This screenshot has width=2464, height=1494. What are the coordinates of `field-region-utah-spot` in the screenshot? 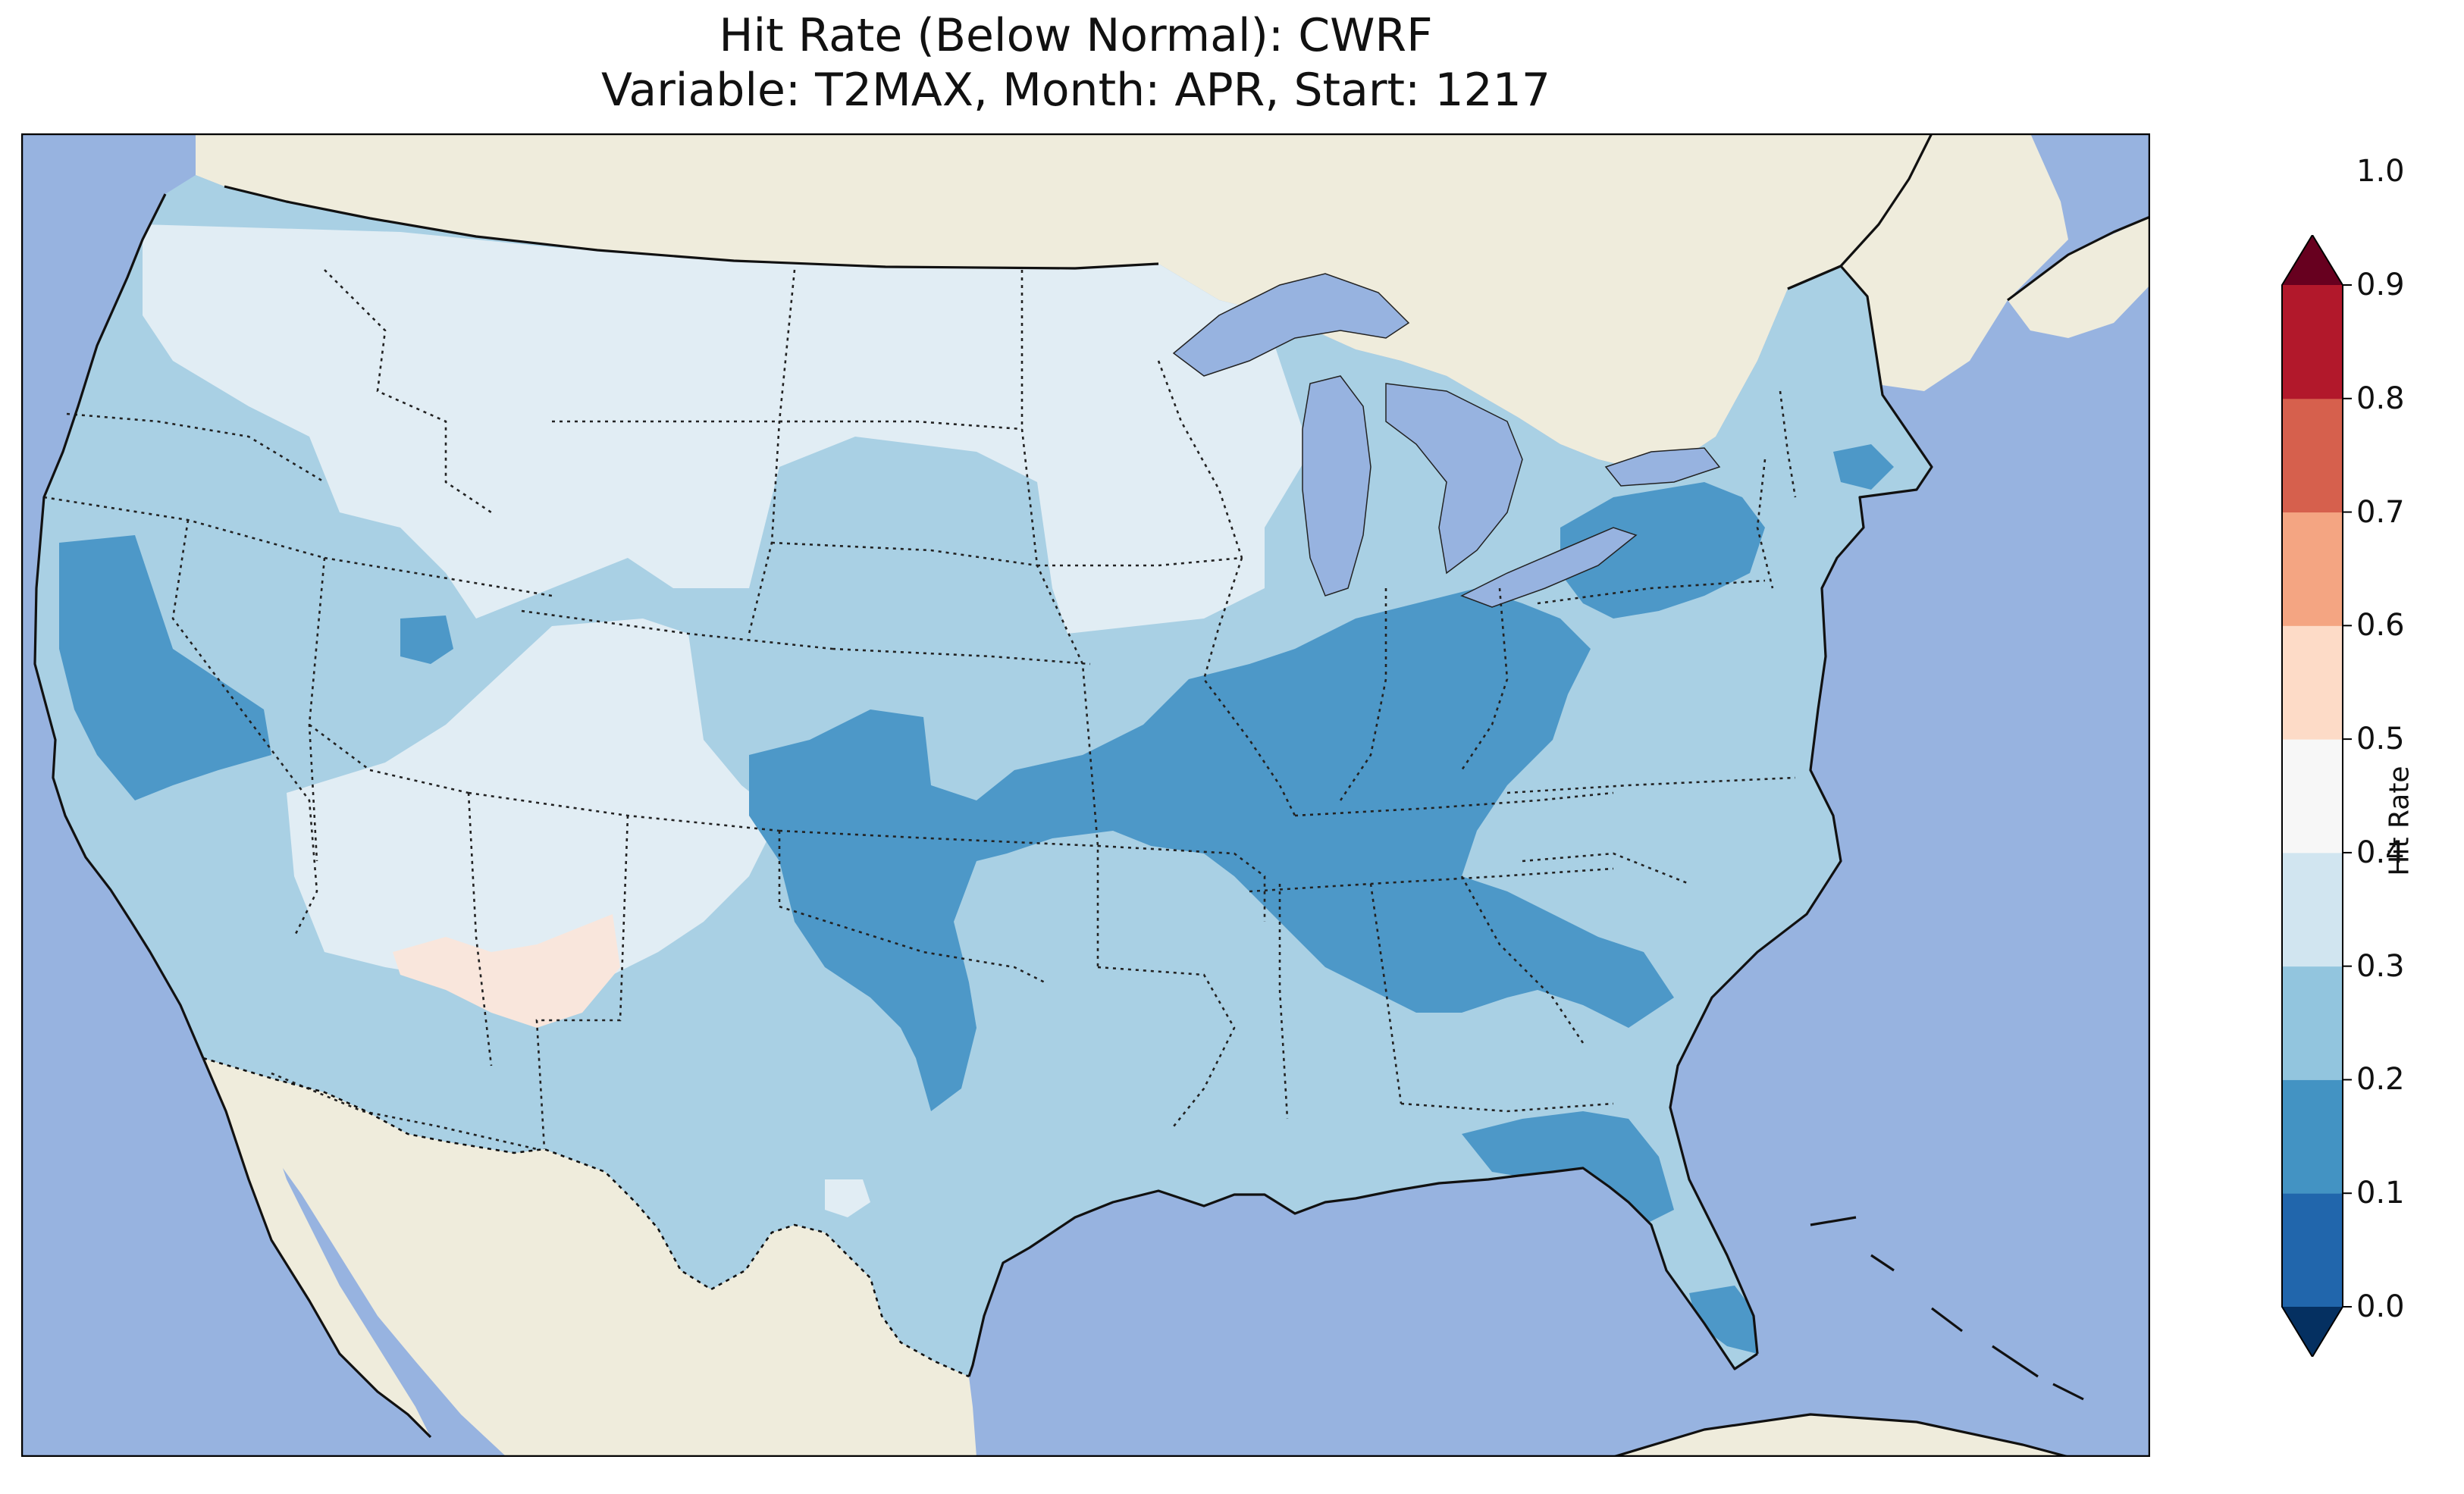 It's located at (427, 639).